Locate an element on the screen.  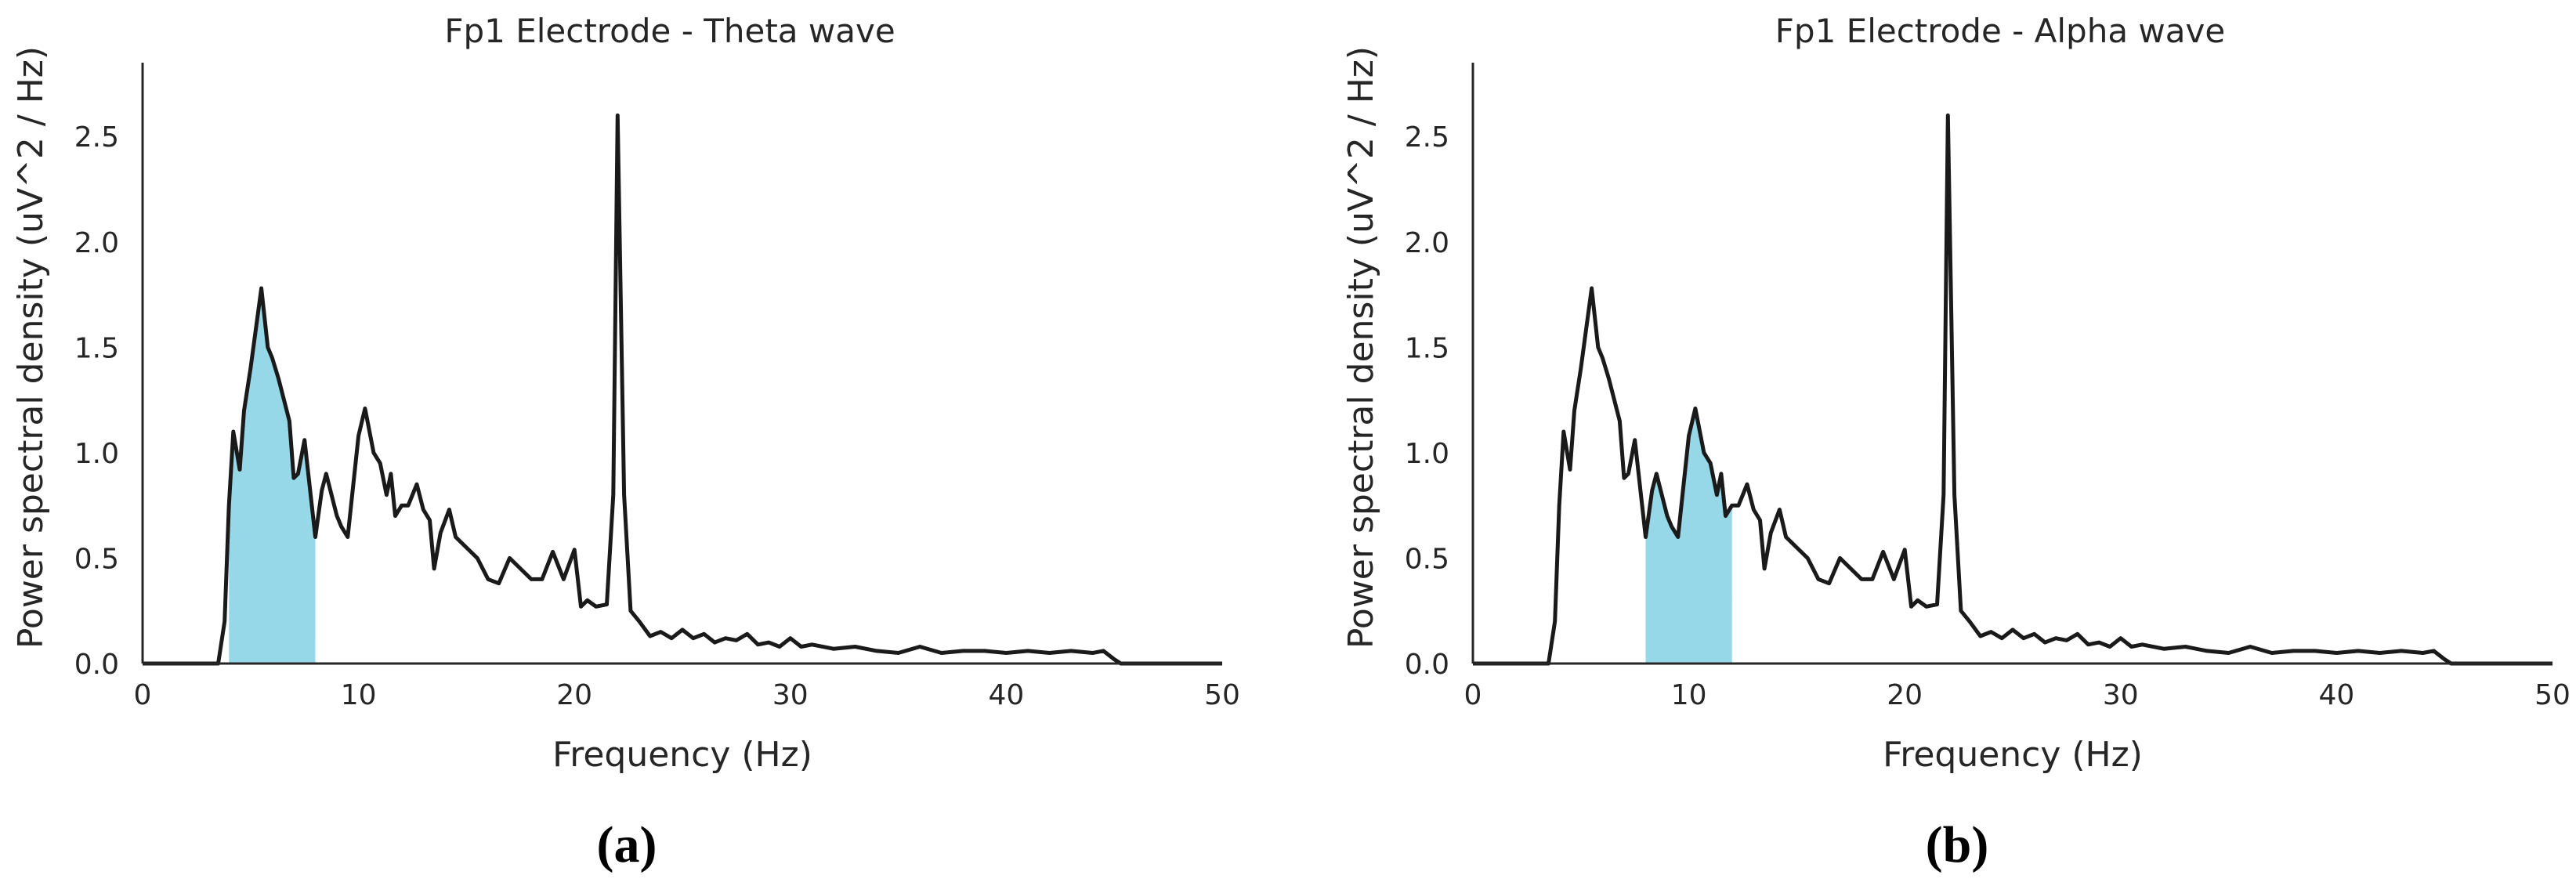
panel-label: (b) is located at coordinates (1957, 844).